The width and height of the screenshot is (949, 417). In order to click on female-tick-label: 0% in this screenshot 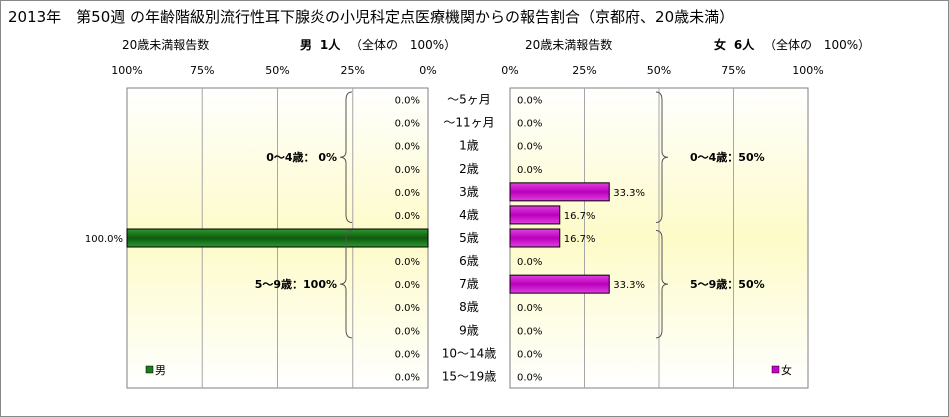, I will do `click(509, 70)`.